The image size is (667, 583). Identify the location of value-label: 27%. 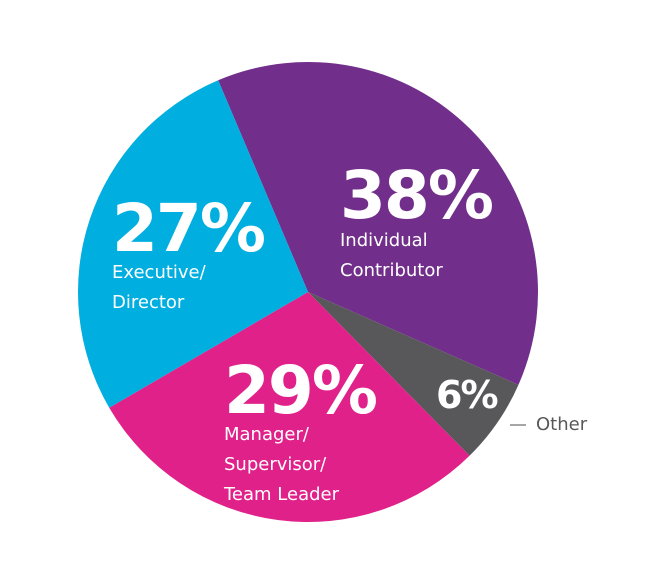
(189, 228).